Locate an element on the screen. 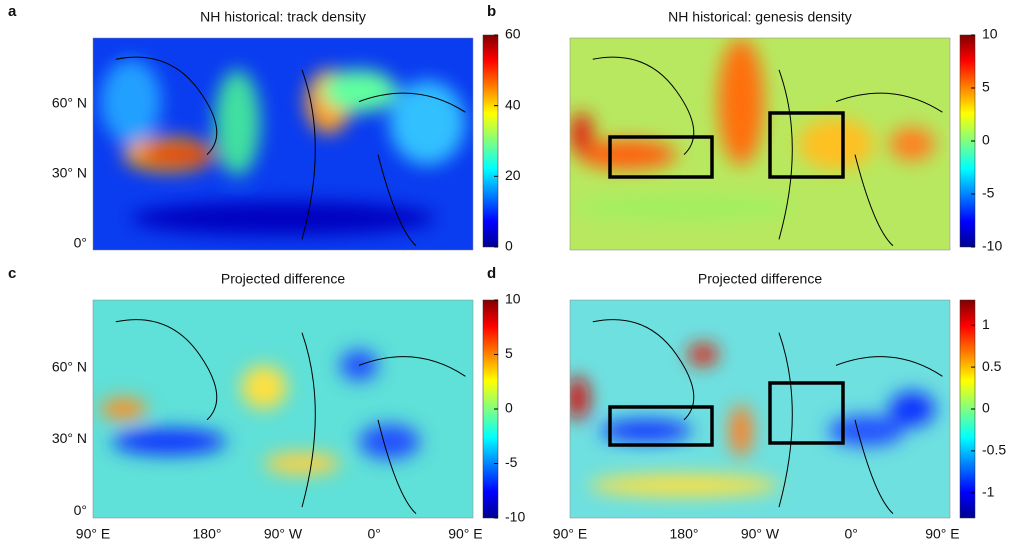 This screenshot has height=550, width=1024. panel-title: NH historical: genesis density is located at coordinates (760, 17).